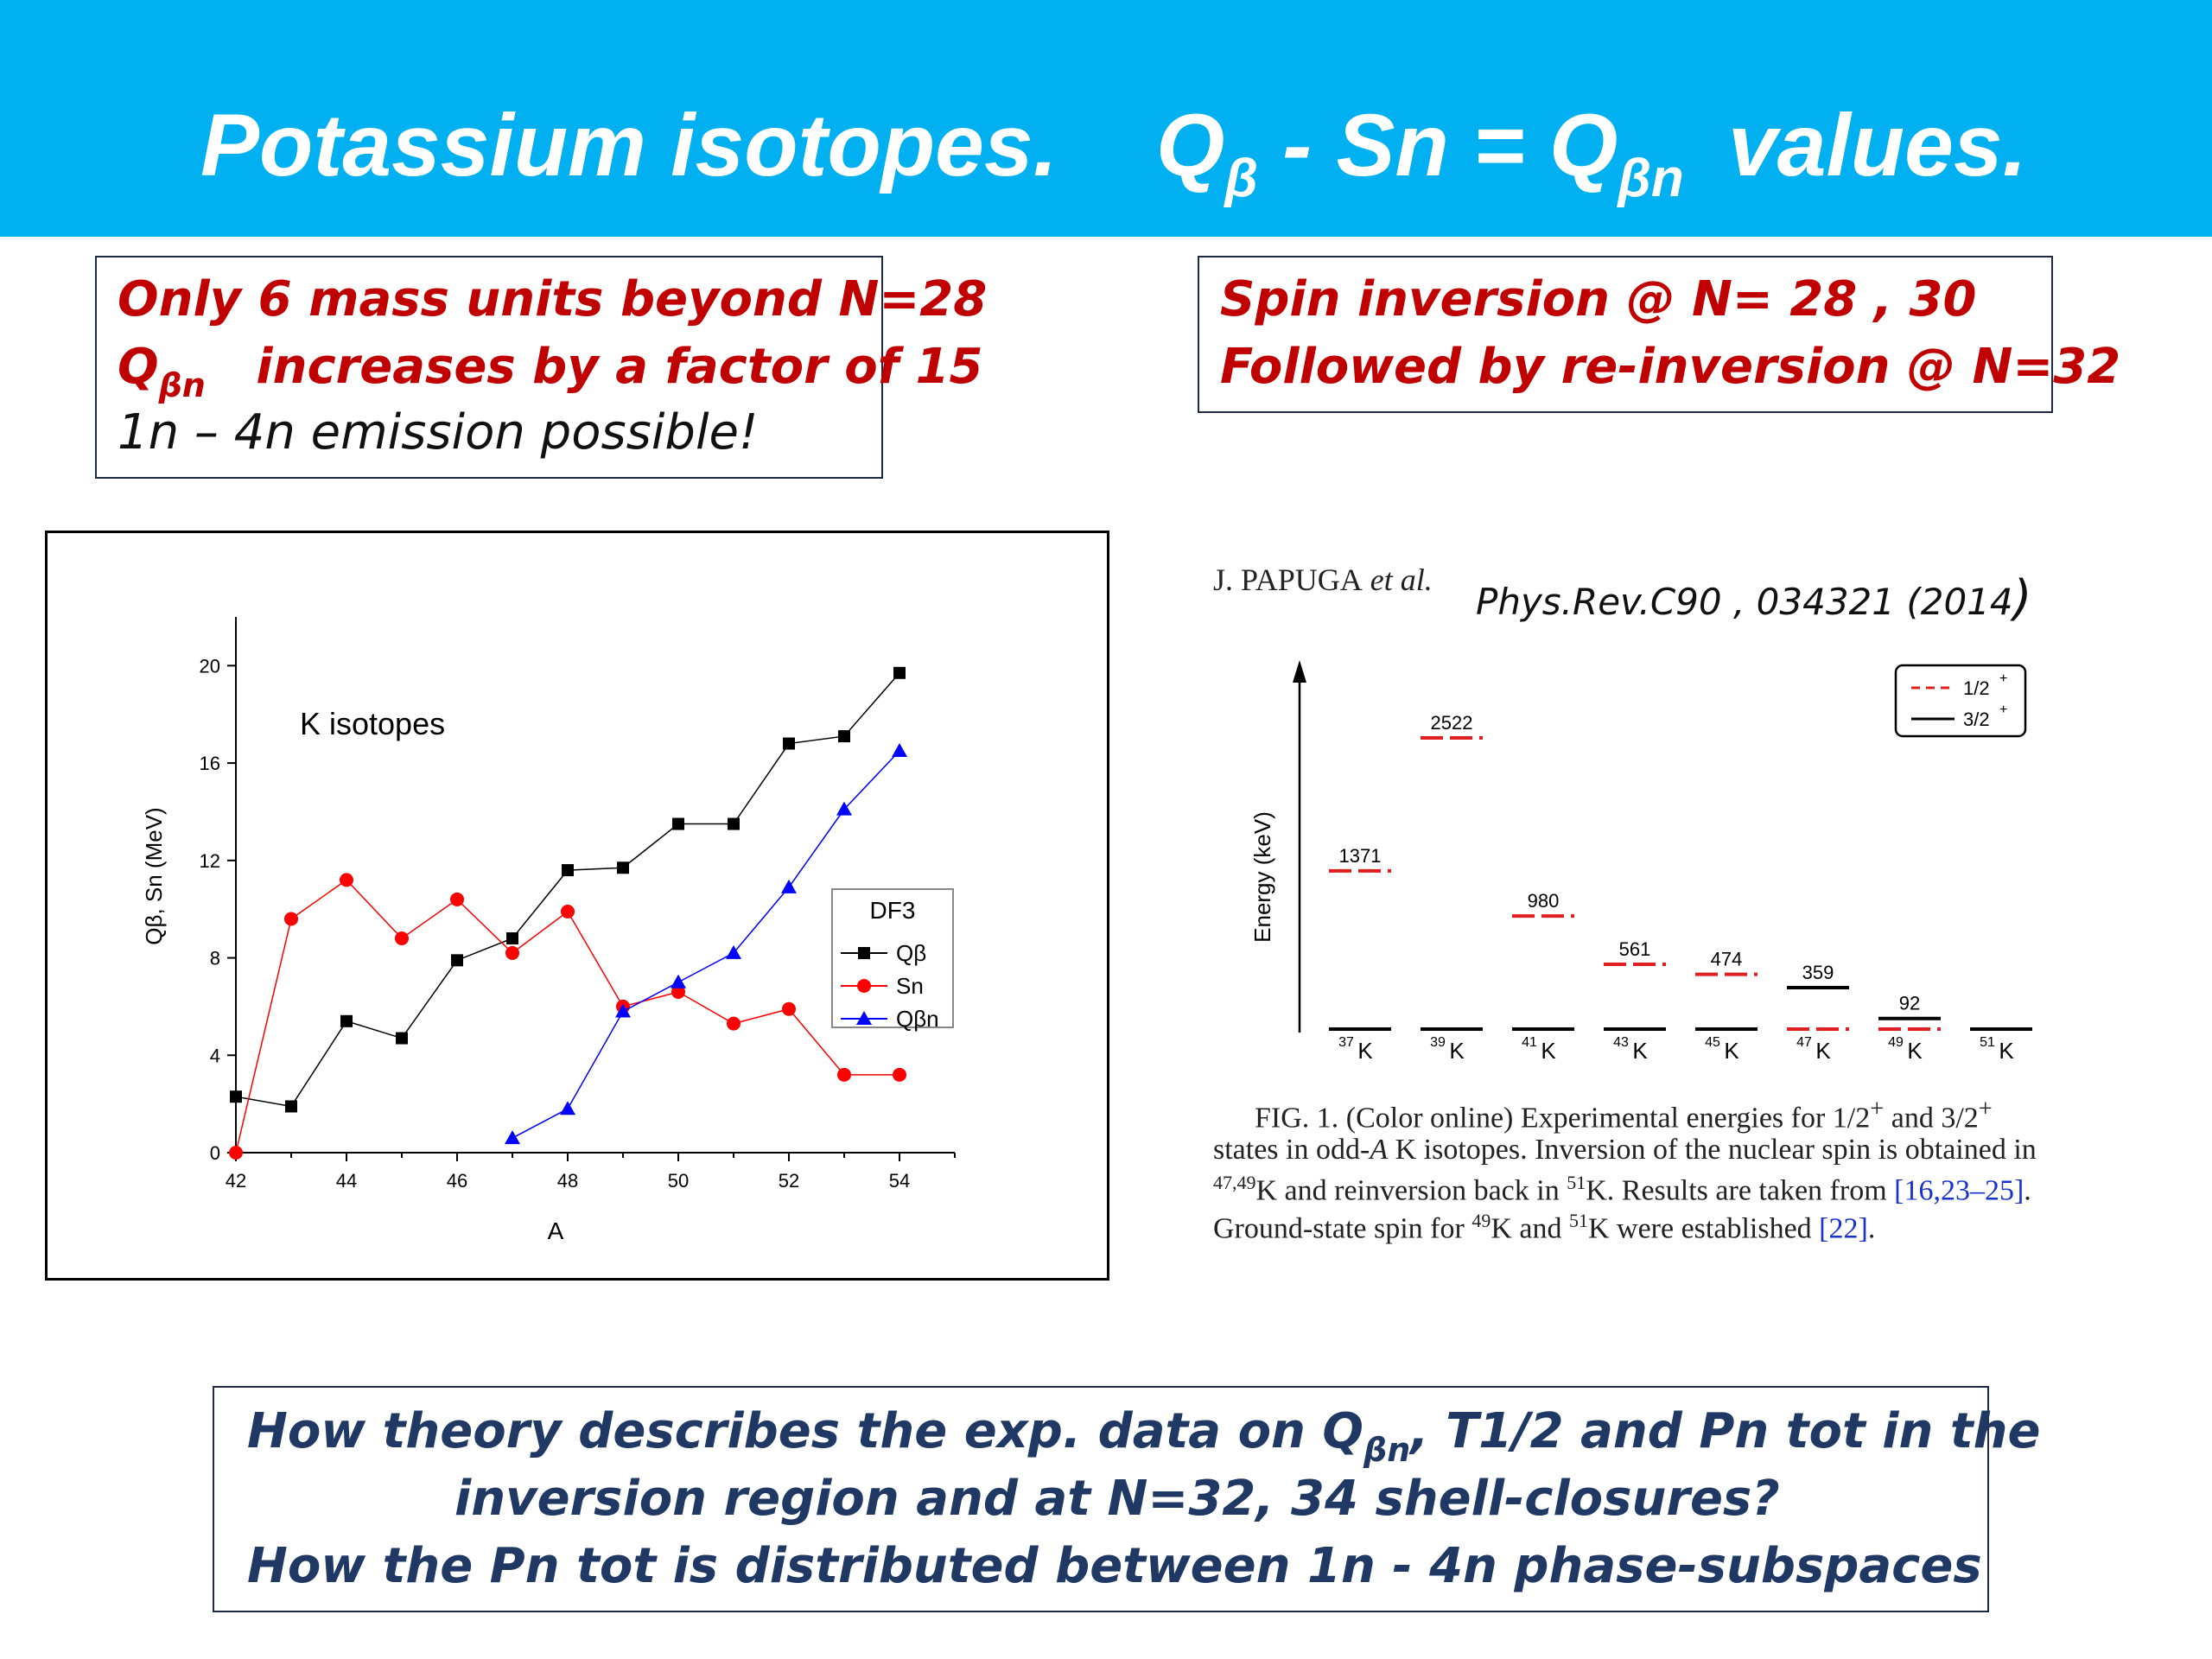 The image size is (2212, 1659). I want to click on x-tick-label: 44, so click(346, 1181).